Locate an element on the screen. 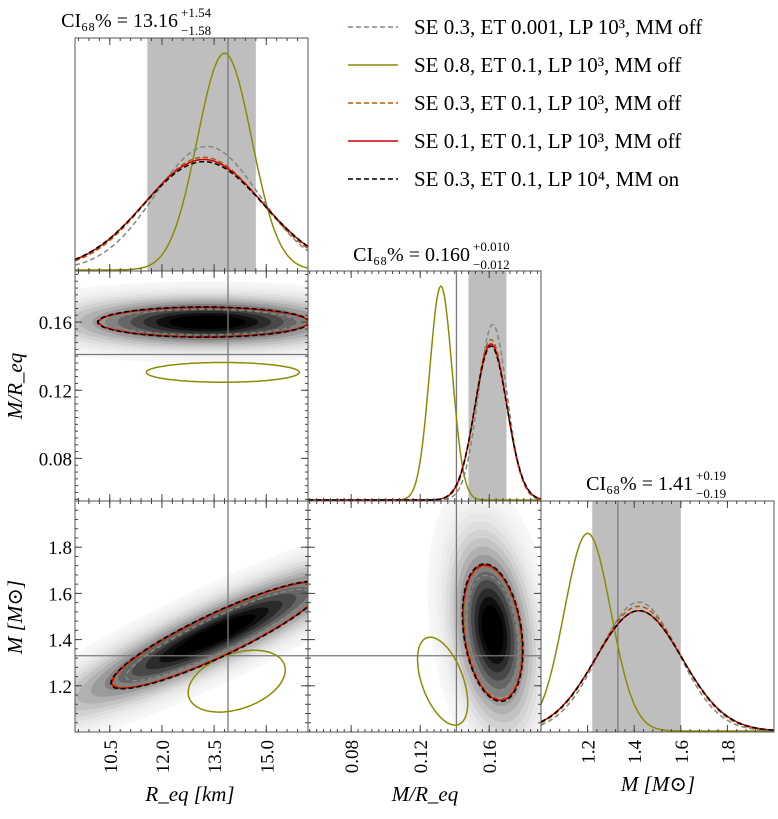  y-tick-label: 1.4 is located at coordinates (60, 641).